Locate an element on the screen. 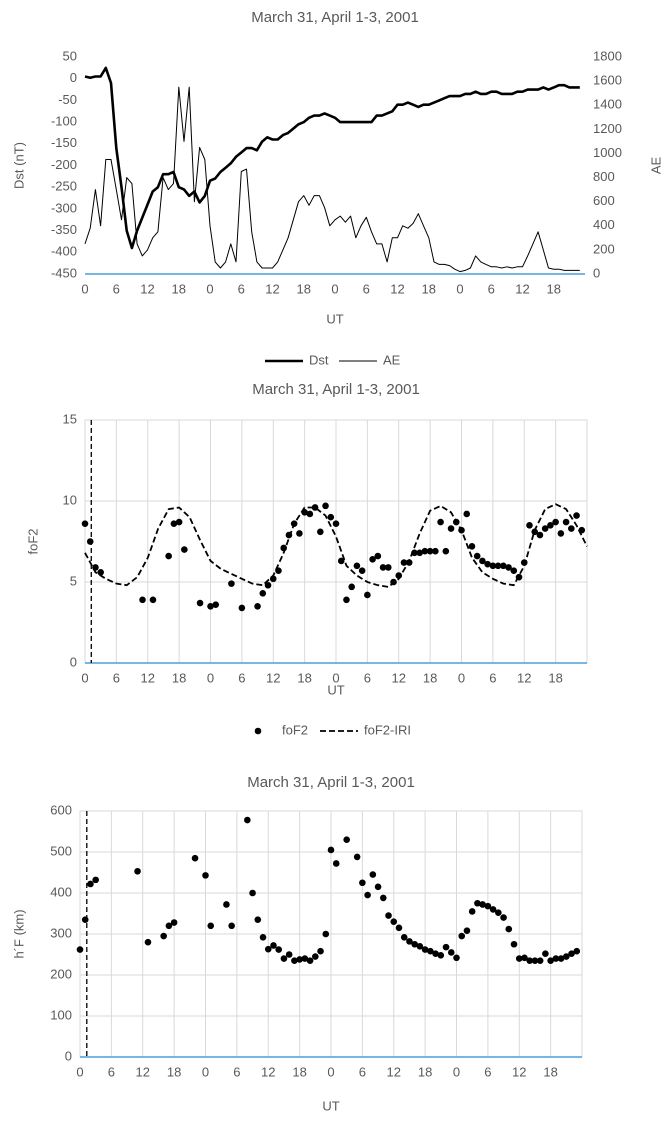 This screenshot has width=669, height=1124. y-tick-label: 5 is located at coordinates (73, 580).